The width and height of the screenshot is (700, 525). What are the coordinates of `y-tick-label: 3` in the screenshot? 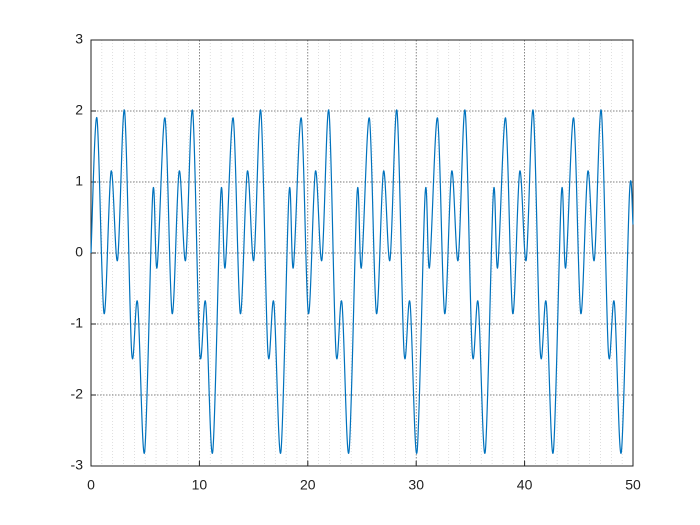 It's located at (79, 39).